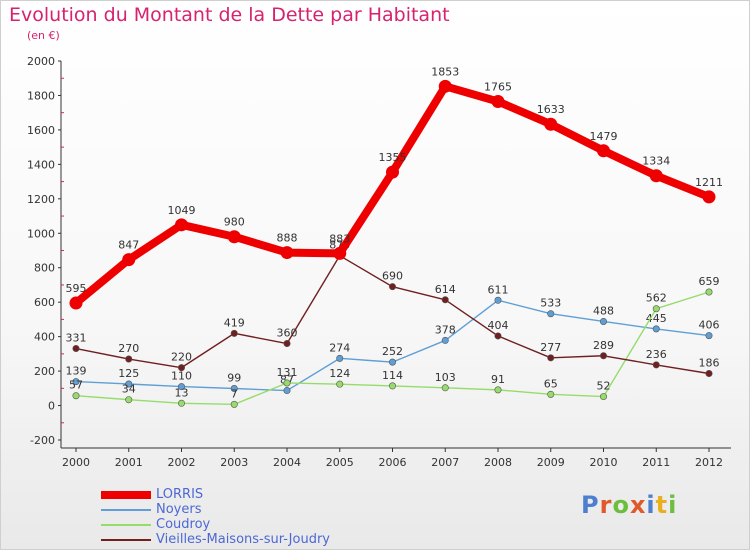 This screenshot has width=750, height=550. What do you see at coordinates (42, 440) in the screenshot?
I see `y-tick-label: -200` at bounding box center [42, 440].